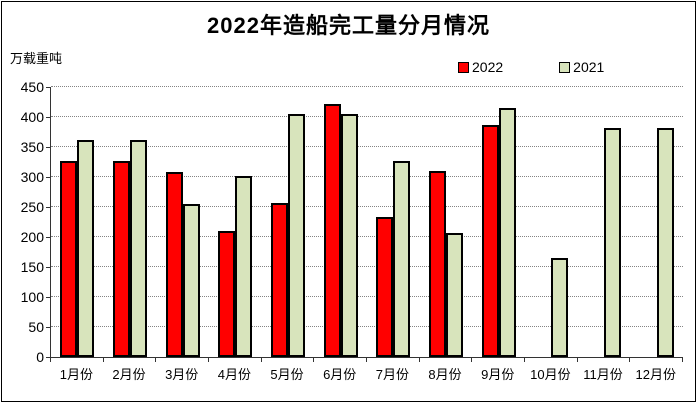 This screenshot has width=700, height=405. Describe the element at coordinates (445, 374) in the screenshot. I see `x-tick-label-8月份: 8月份` at that location.